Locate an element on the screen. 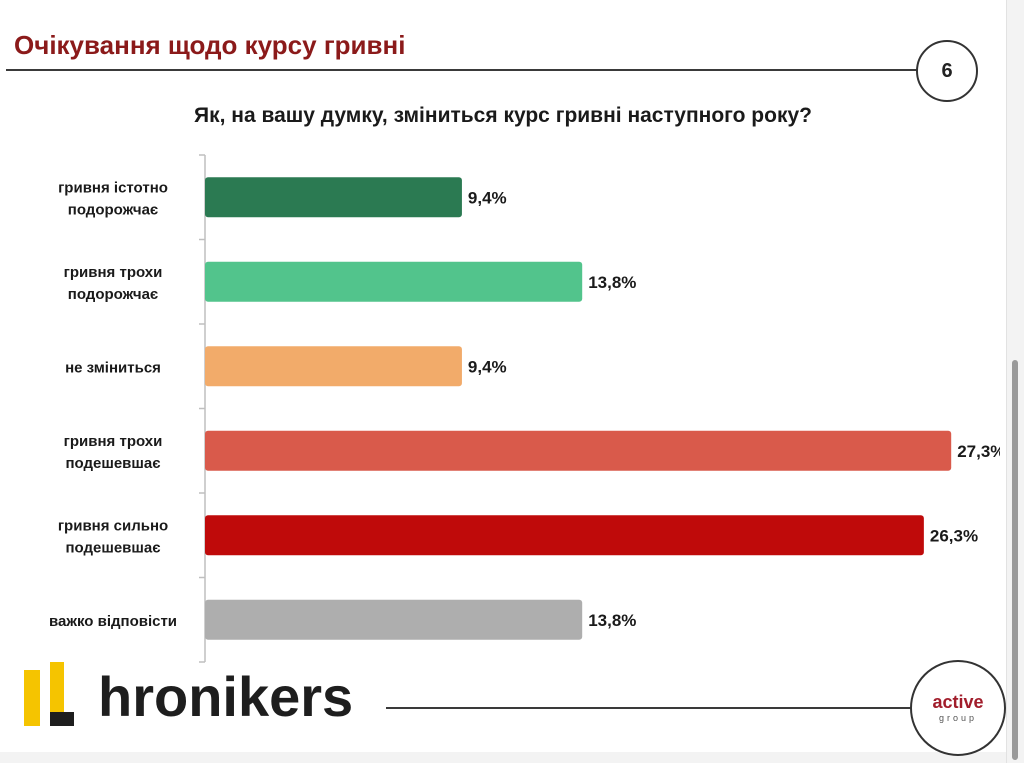  hronikers-logo-mark-icon is located at coordinates (49, 694).